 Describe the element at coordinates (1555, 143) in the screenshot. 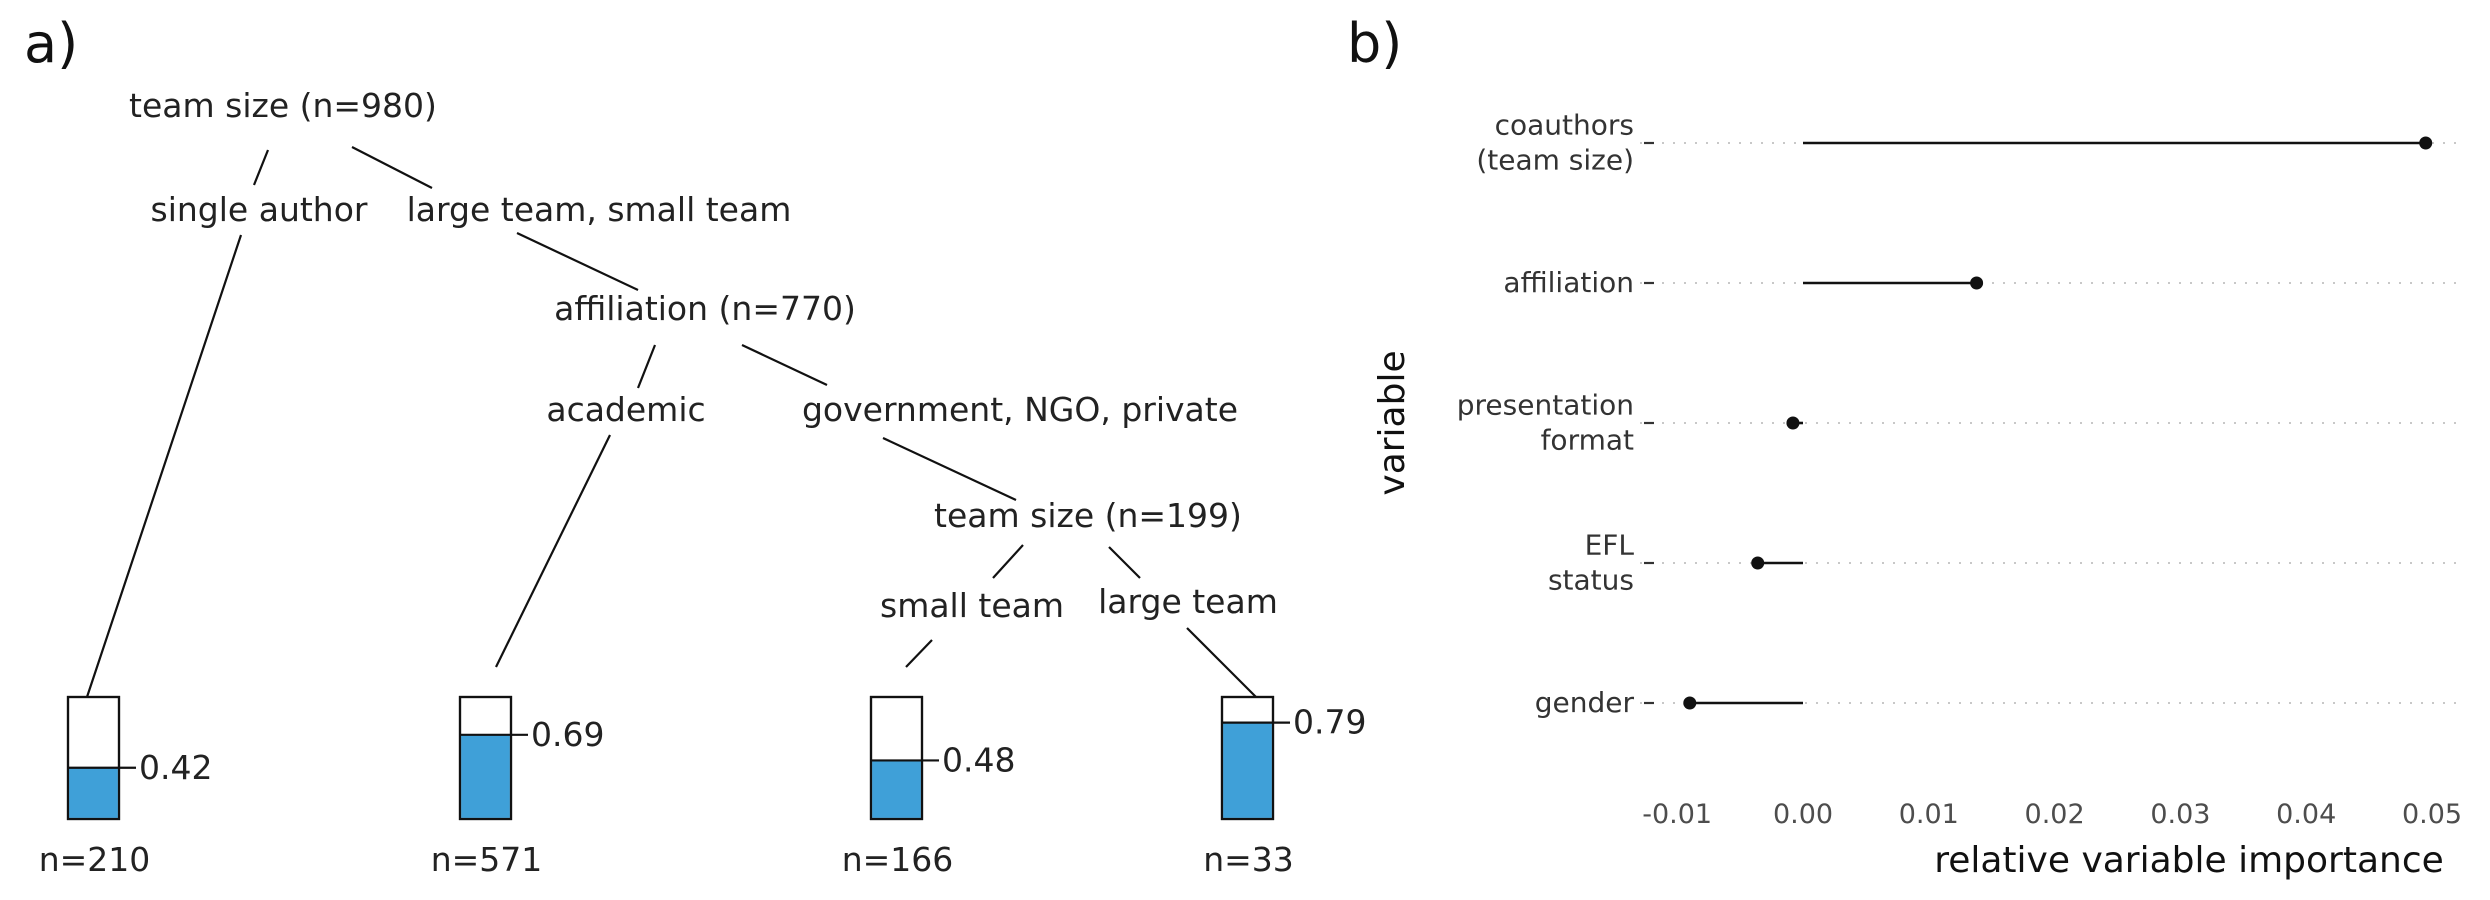

I see `y-tick-label: coauthors (team size)` at that location.